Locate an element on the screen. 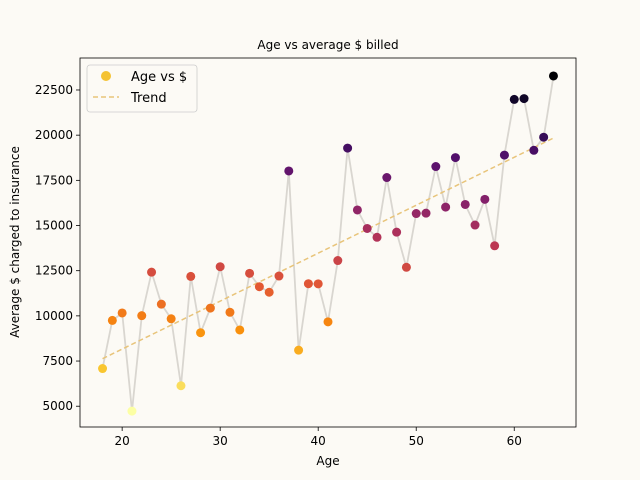 This screenshot has height=480, width=640. x-tick-label: 20 is located at coordinates (122, 441).